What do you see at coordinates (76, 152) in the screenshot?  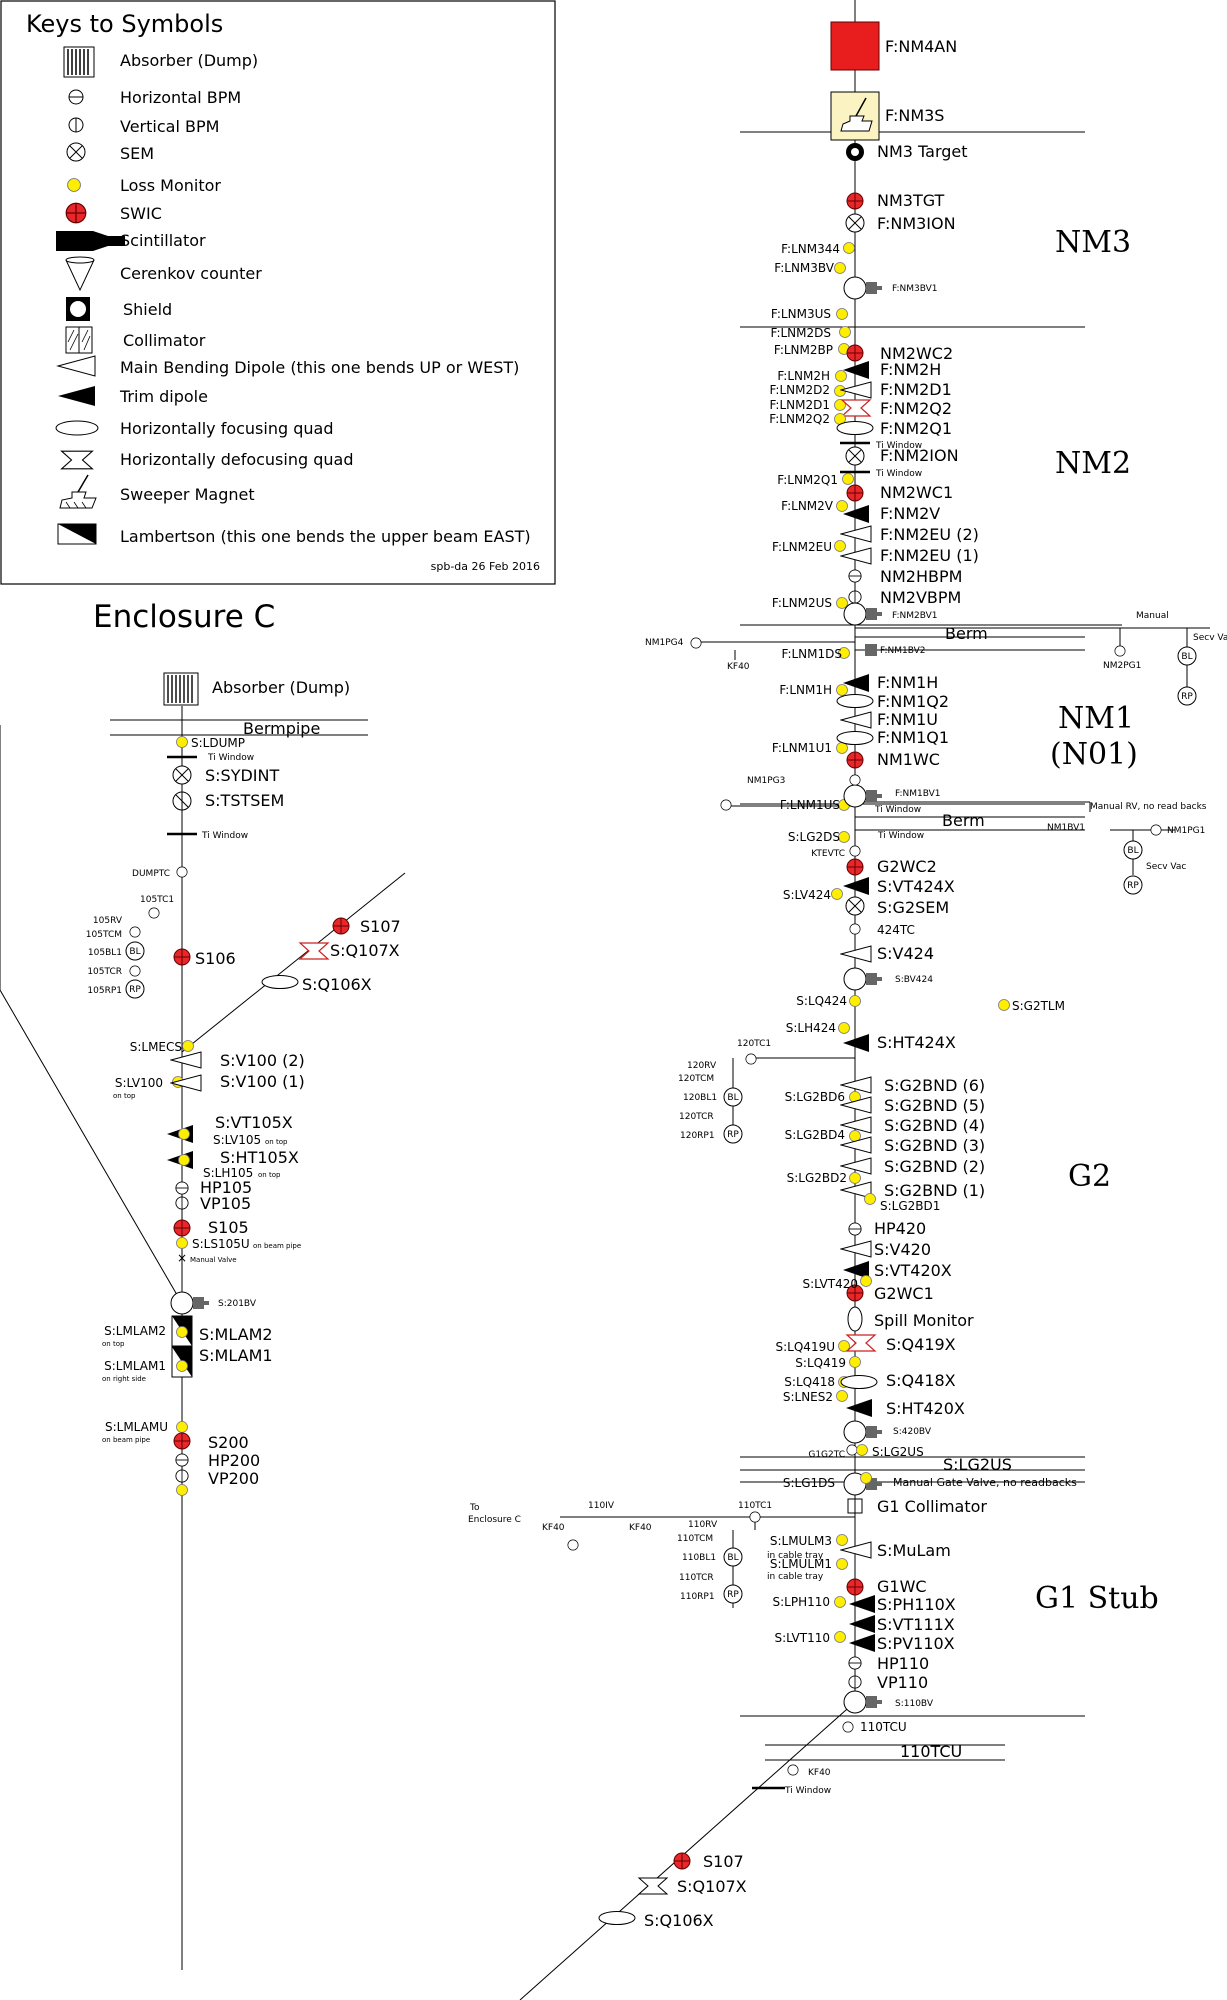 I see `key-sem-icon` at bounding box center [76, 152].